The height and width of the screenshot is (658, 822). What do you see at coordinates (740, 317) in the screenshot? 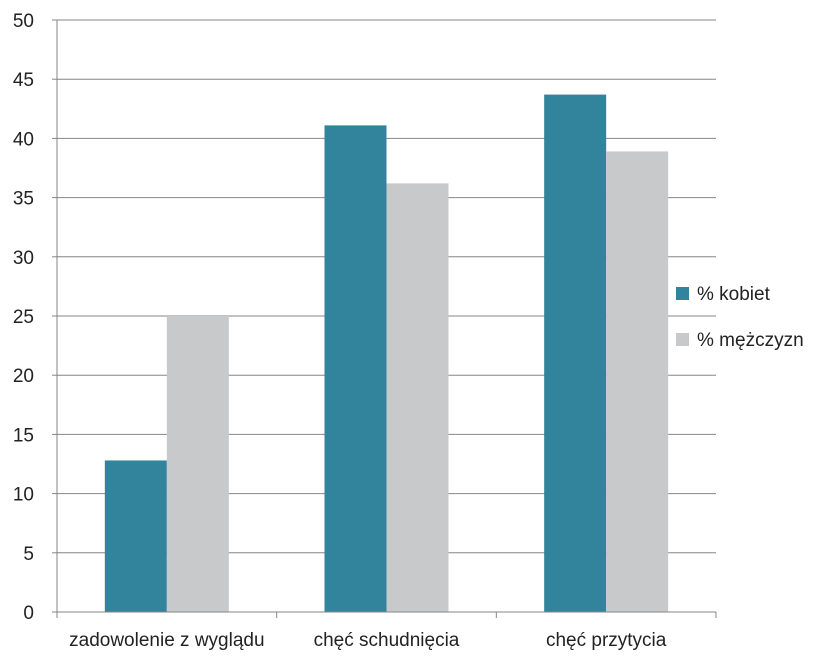
I see `legend: % kobiet % mężczyzn` at bounding box center [740, 317].